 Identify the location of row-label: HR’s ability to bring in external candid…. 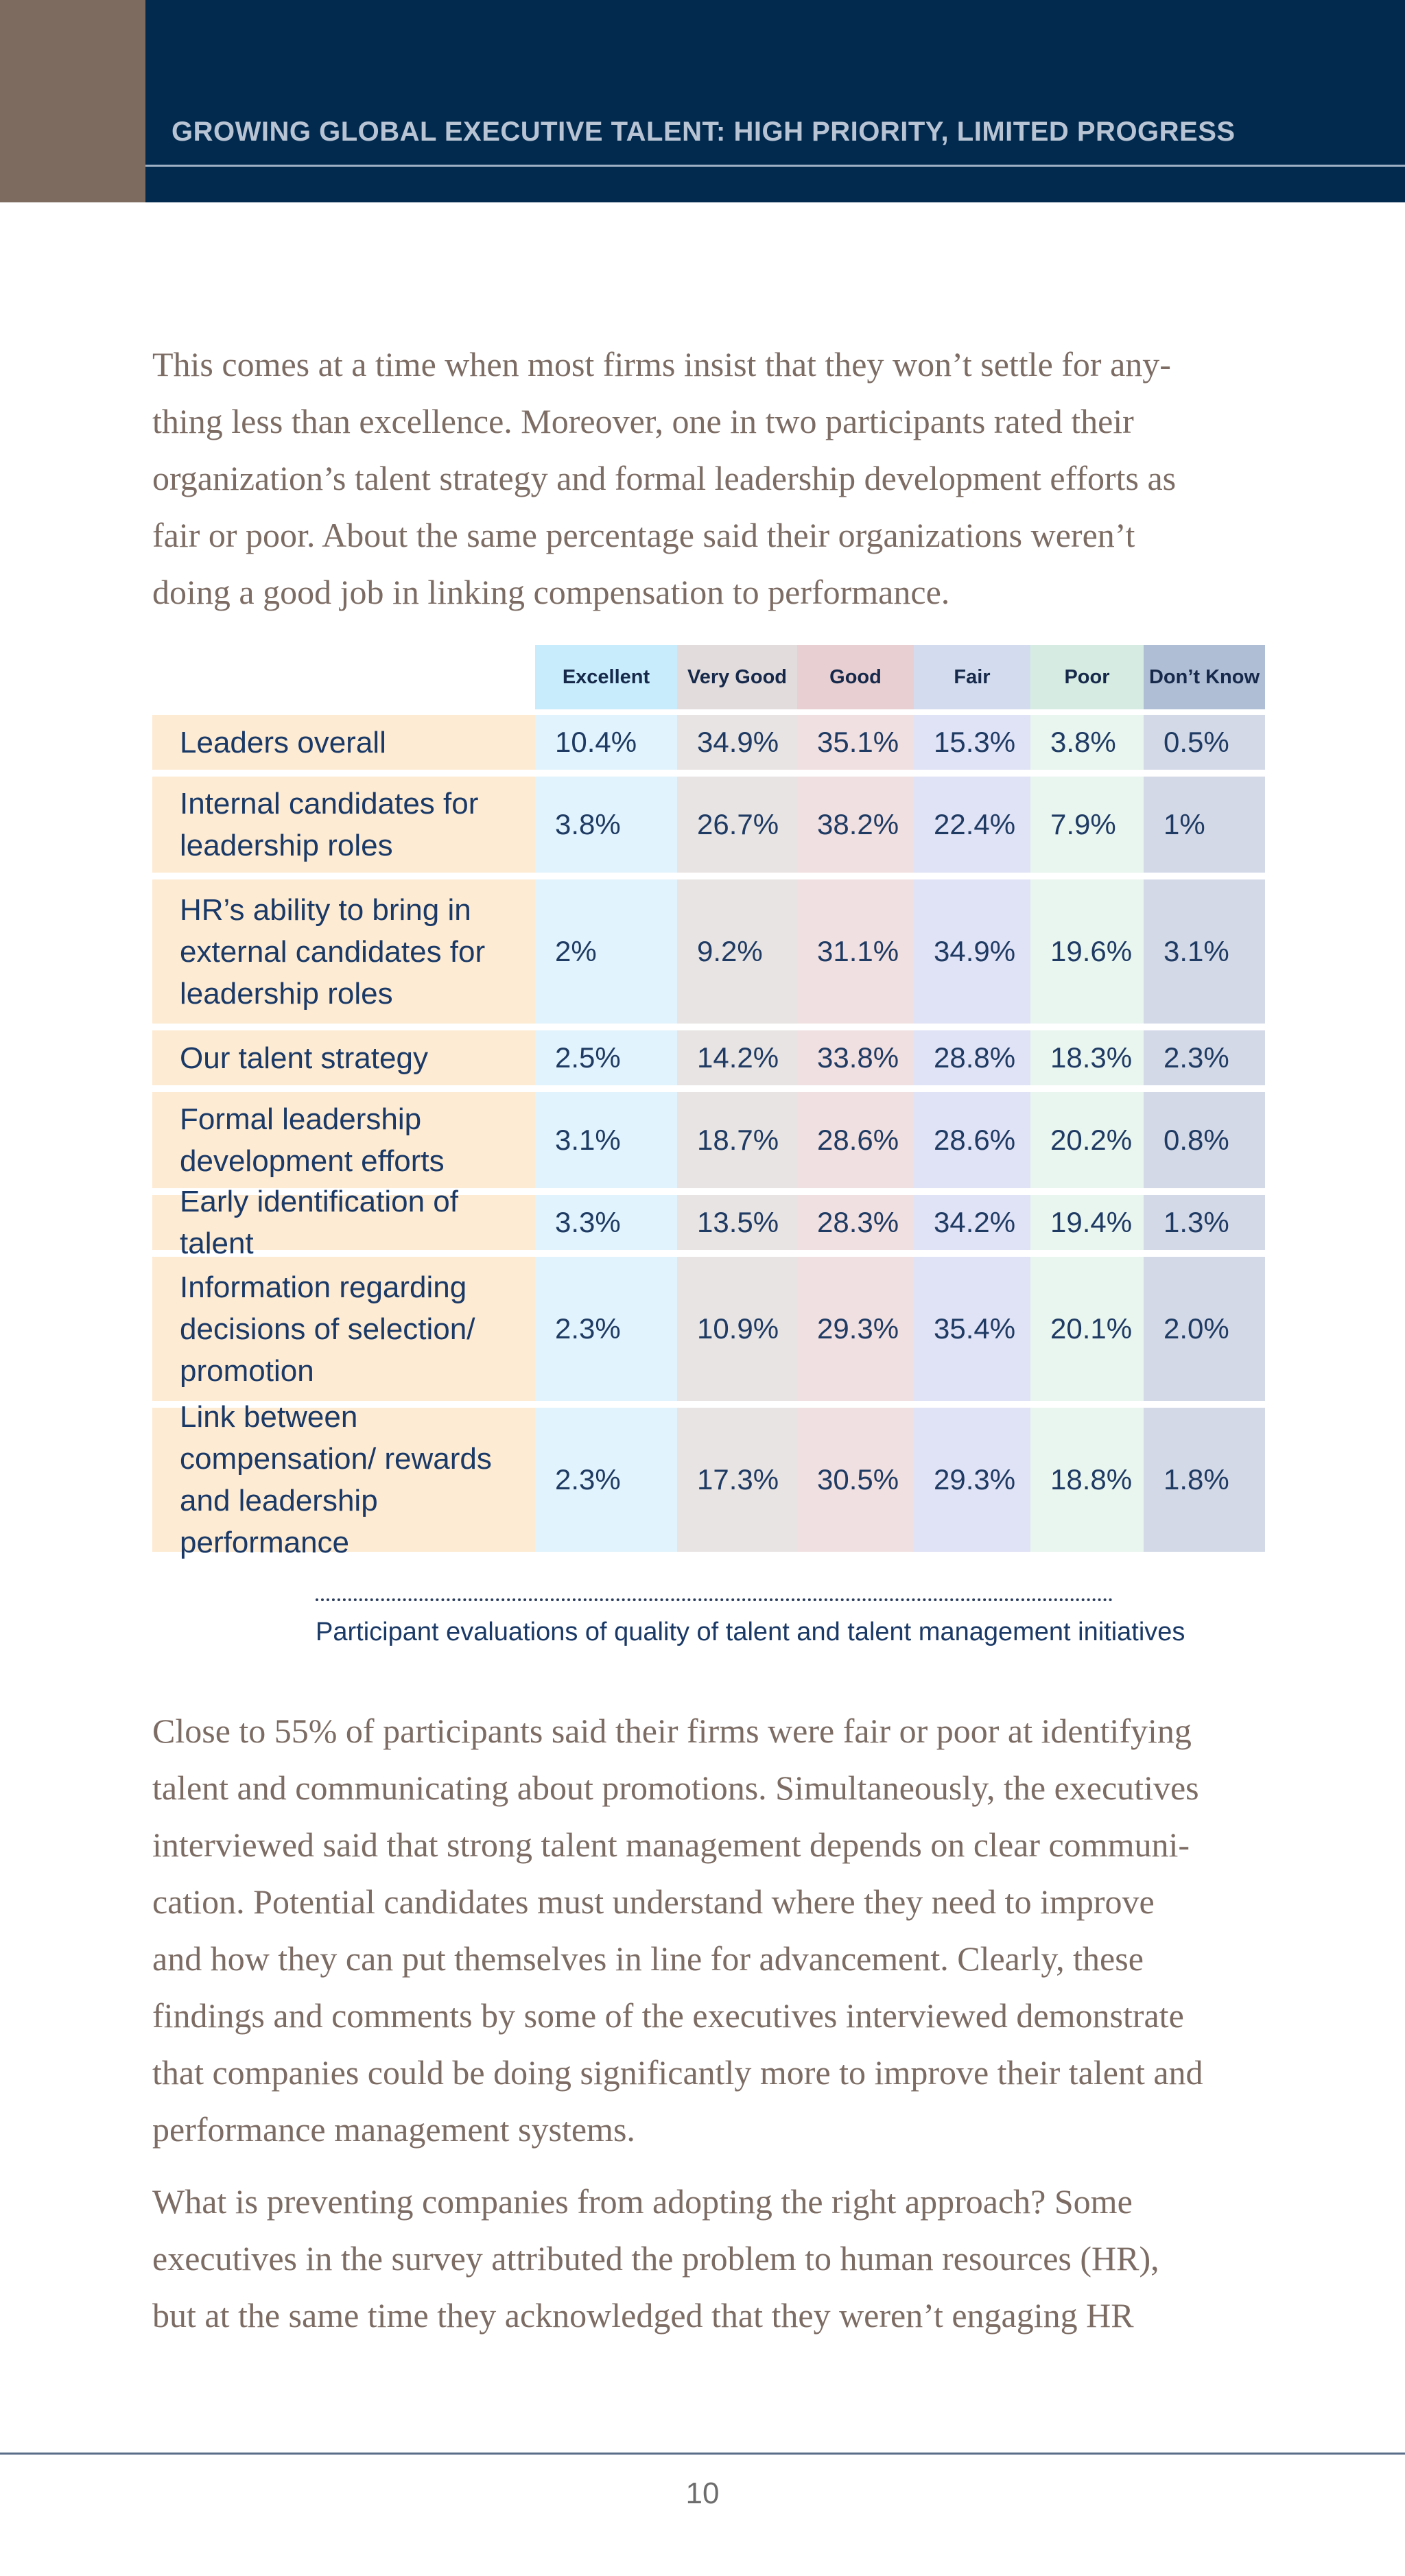
(343, 951).